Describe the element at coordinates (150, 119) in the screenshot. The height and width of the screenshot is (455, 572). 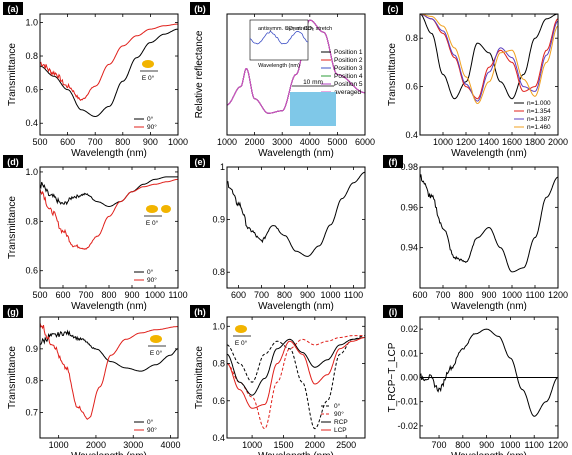
I see `legend-entry: 0°` at that location.